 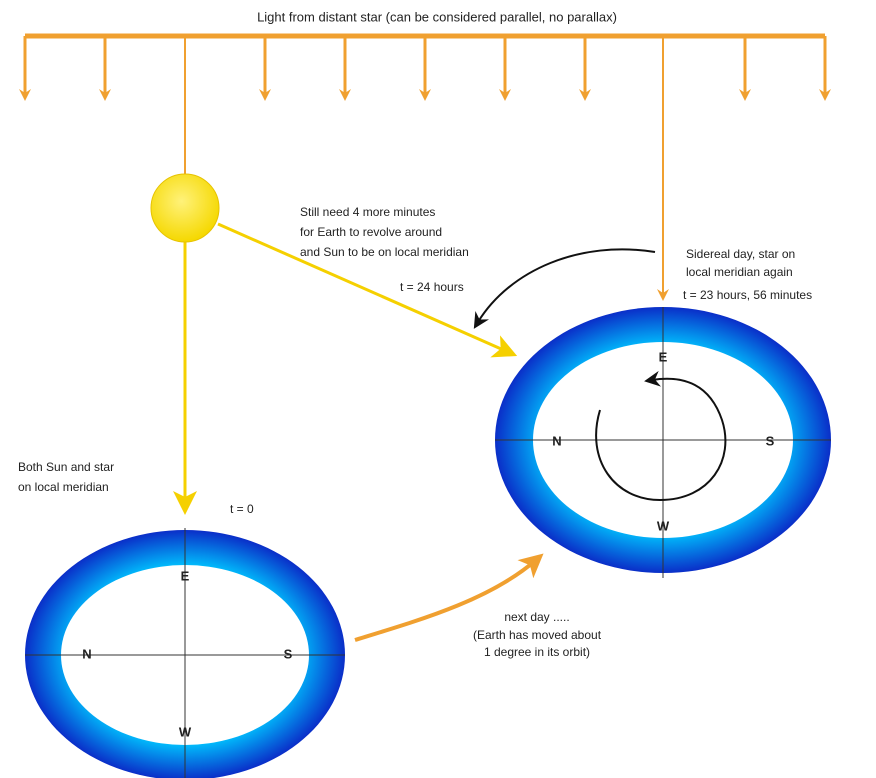 I want to click on note: and Sun to be on local meridian, so click(x=384, y=252).